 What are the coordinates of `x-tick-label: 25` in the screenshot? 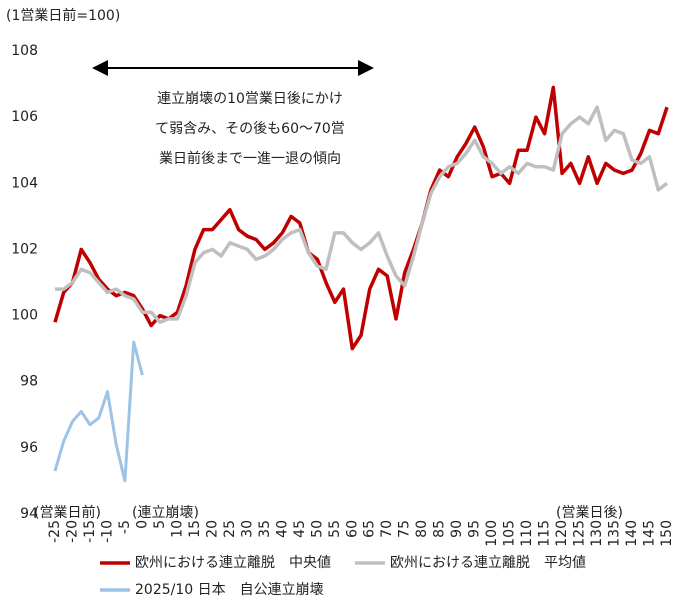 It's located at (230, 529).